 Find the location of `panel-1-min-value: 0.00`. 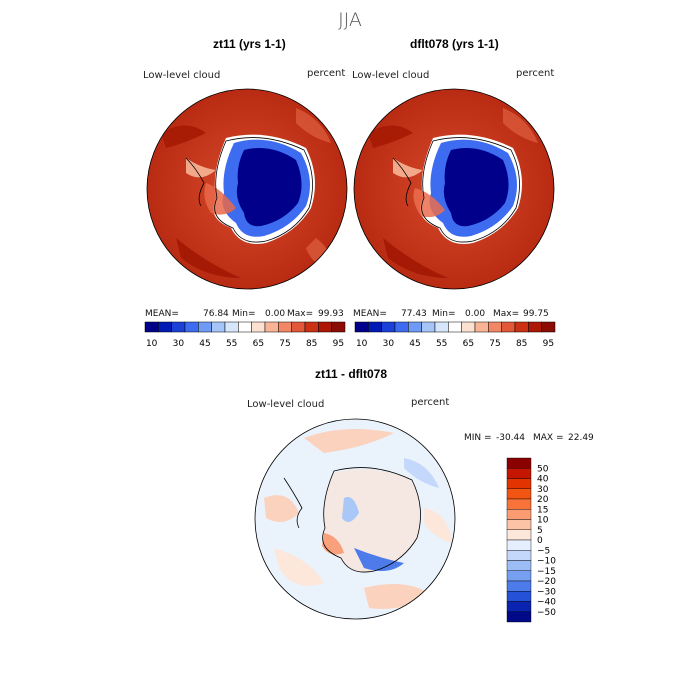

panel-1-min-value: 0.00 is located at coordinates (275, 314).